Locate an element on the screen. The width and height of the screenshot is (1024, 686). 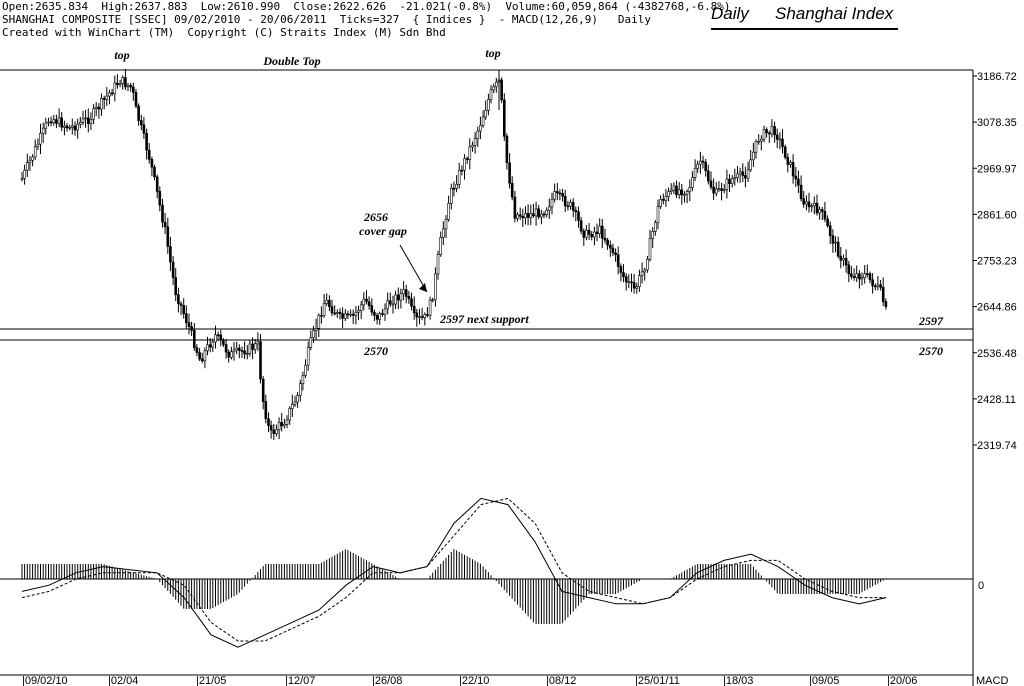
x-tick-label: |25/01/11 is located at coordinates (657, 680).